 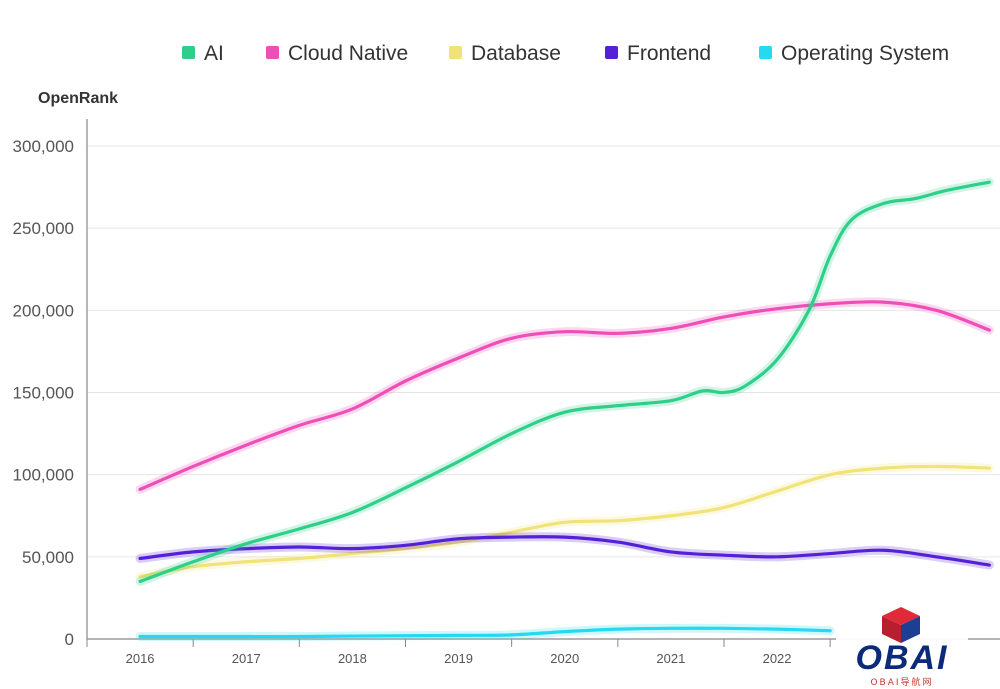 What do you see at coordinates (43, 146) in the screenshot?
I see `y-tick-label: 300,000` at bounding box center [43, 146].